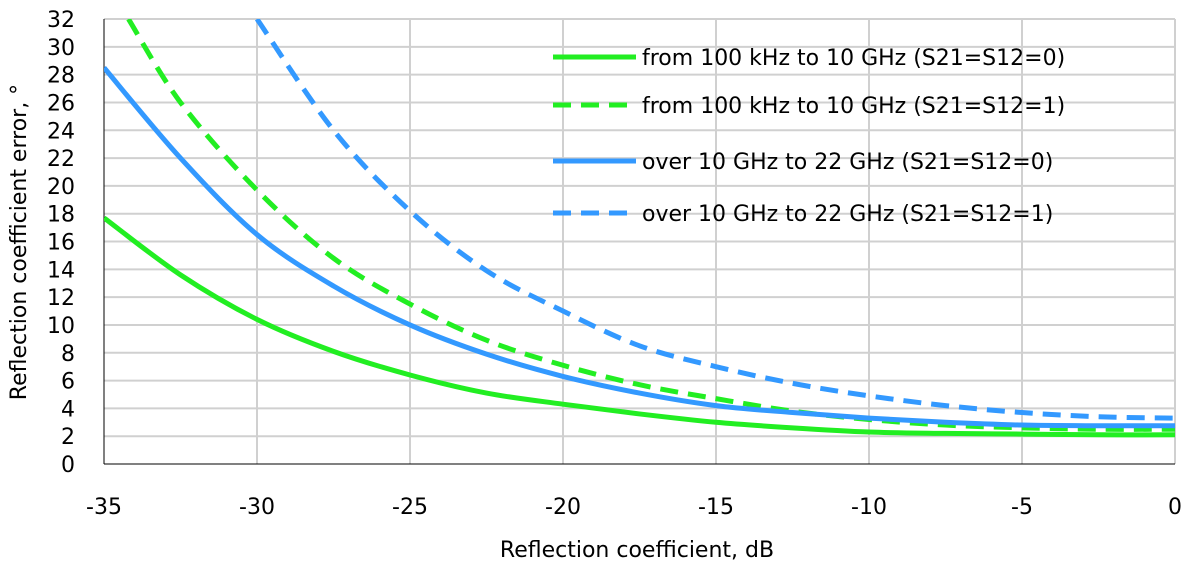 Image resolution: width=1189 pixels, height=569 pixels. Describe the element at coordinates (68, 437) in the screenshot. I see `y-tick-label: 2` at that location.